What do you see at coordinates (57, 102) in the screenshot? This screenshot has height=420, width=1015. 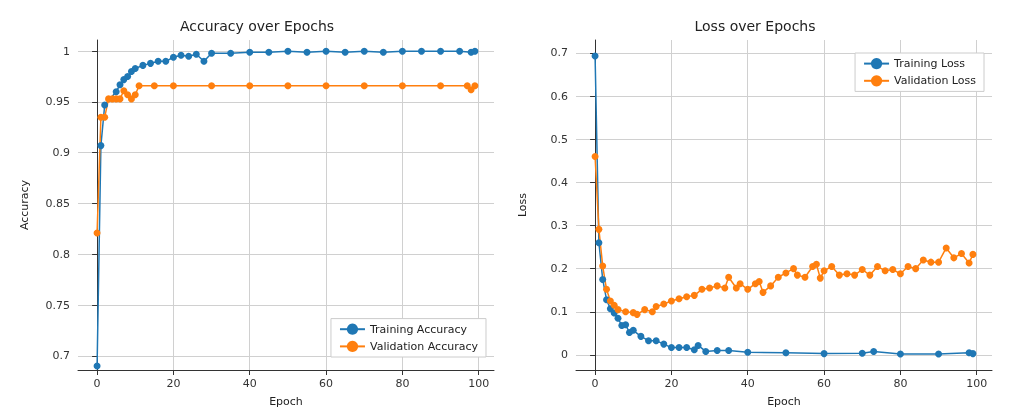 I see `y-tick-label: 0.95` at bounding box center [57, 102].